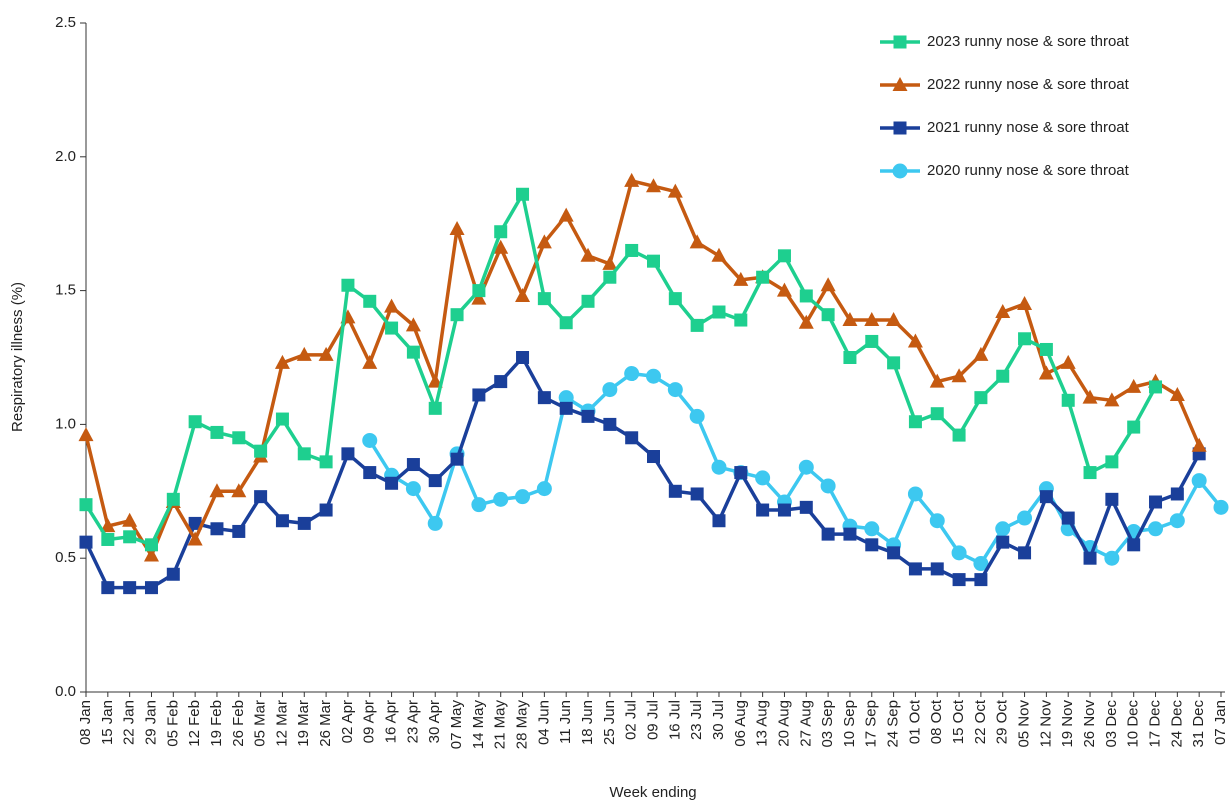  I want to click on x-tick-label: 01 Oct, so click(914, 721).